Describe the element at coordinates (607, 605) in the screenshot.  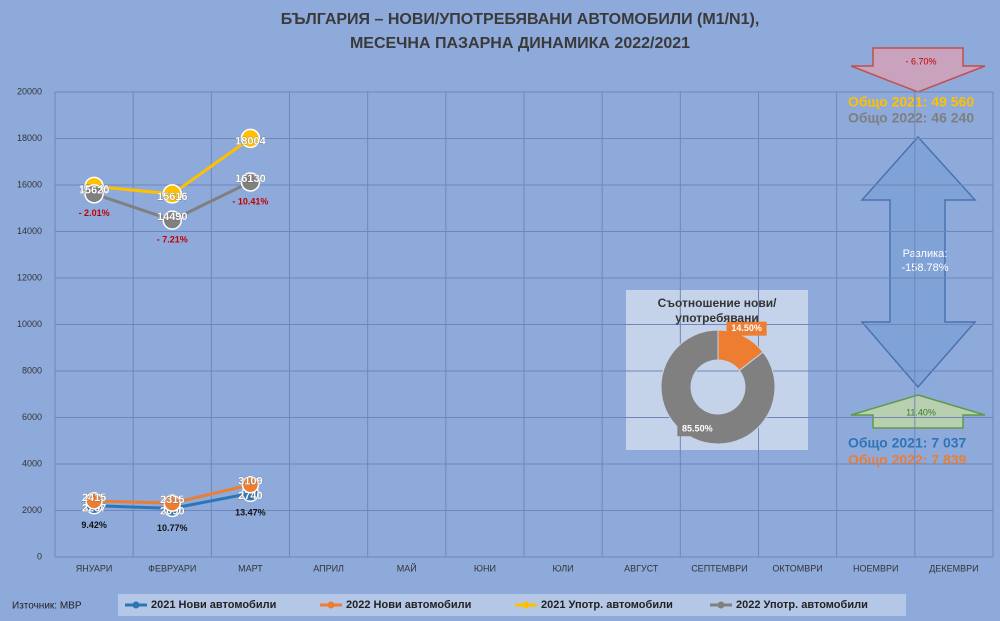
I see `legend-label: 2021 Употр. автомобили` at that location.